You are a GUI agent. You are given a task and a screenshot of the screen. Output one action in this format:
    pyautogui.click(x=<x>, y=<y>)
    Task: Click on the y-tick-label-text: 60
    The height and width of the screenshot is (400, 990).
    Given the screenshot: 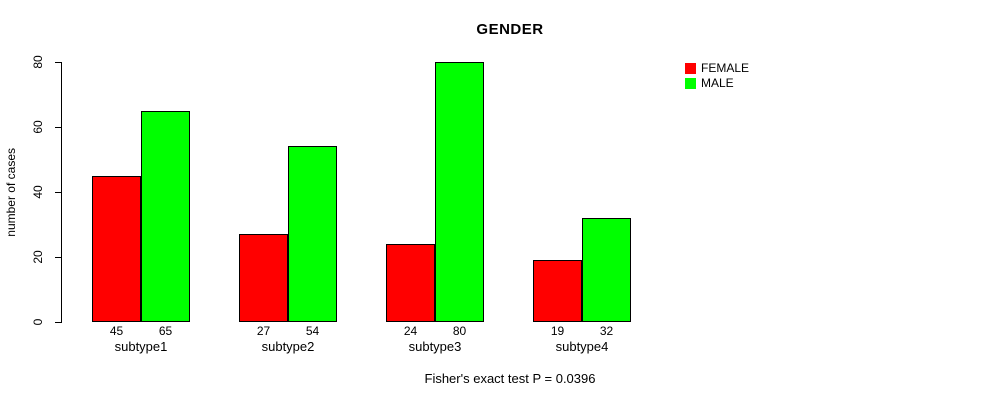 What is the action you would take?
    pyautogui.click(x=38, y=127)
    